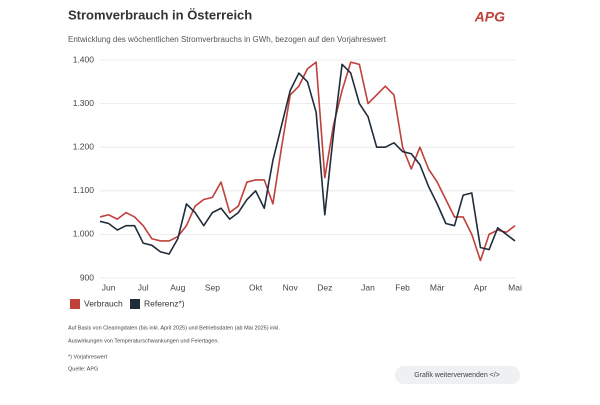  What do you see at coordinates (143, 287) in the screenshot?
I see `x-tick-label: Jul` at bounding box center [143, 287].